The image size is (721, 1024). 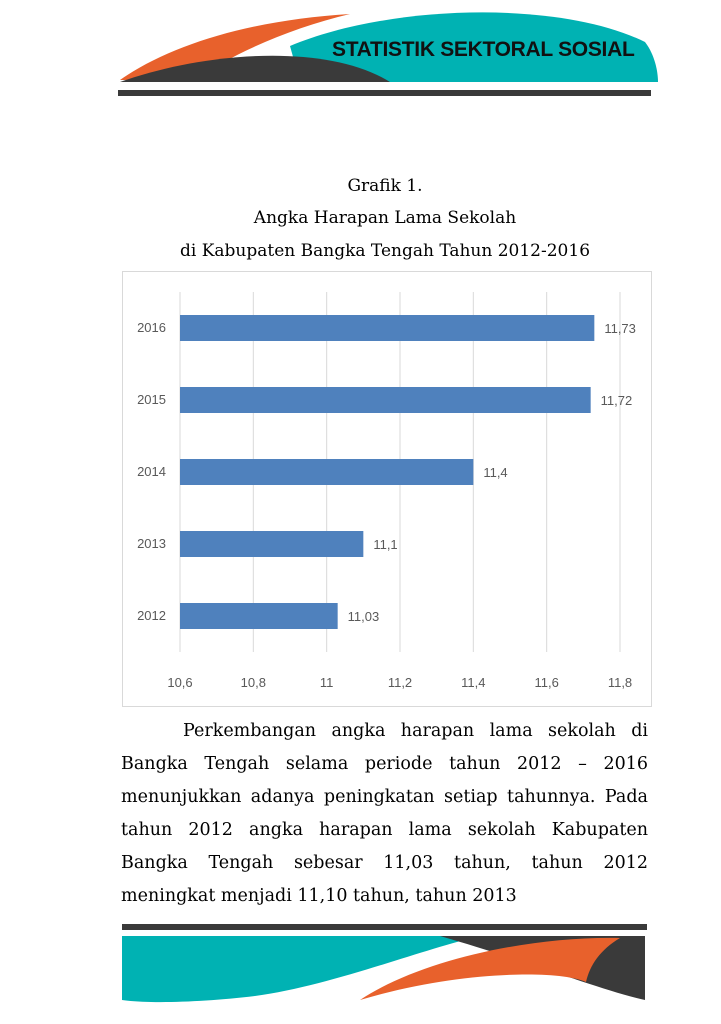 I want to click on x-tick-label: 11,4, so click(x=473, y=682).